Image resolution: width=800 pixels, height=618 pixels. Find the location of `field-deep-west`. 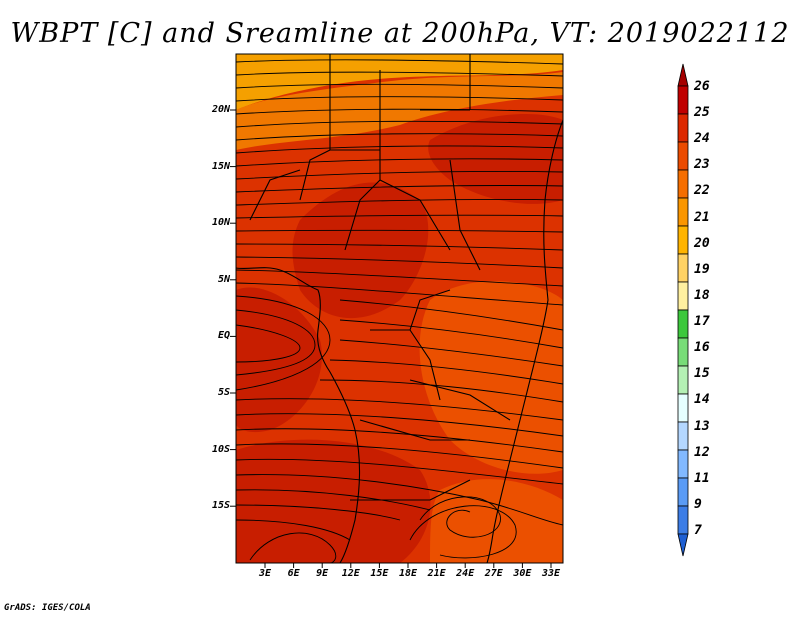

field-deep-west is located at coordinates (279, 360).